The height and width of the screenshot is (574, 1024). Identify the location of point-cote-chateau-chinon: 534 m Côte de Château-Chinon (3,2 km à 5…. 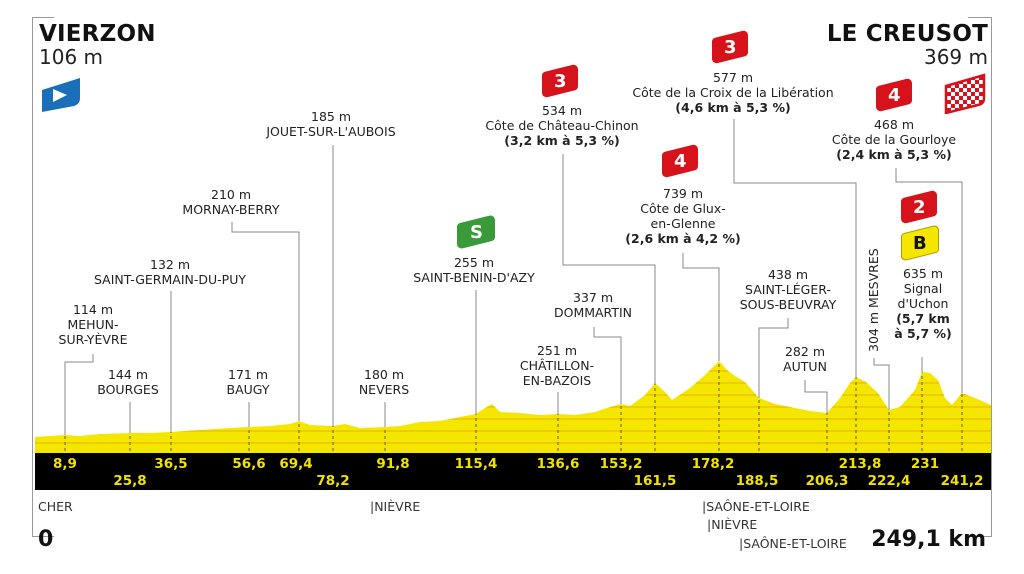
(562, 125).